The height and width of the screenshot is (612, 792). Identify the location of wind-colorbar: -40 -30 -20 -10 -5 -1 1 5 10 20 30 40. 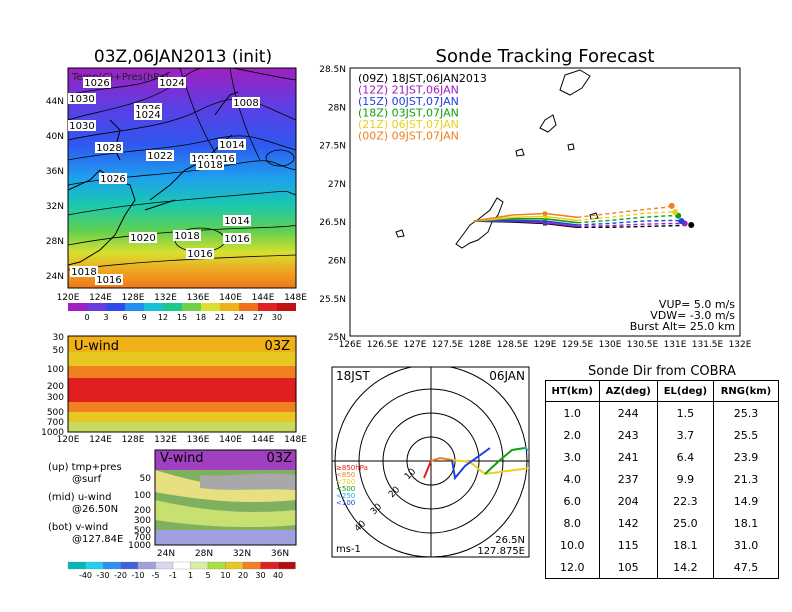
(181, 570).